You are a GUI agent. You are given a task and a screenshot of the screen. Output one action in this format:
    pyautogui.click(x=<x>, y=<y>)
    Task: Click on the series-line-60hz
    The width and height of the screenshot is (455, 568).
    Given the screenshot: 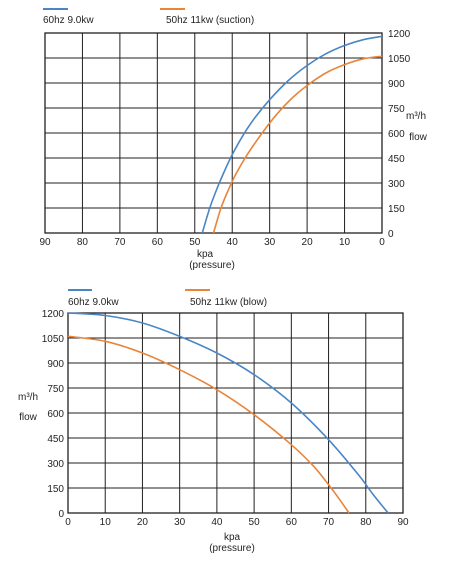 What is the action you would take?
    pyautogui.click(x=292, y=134)
    